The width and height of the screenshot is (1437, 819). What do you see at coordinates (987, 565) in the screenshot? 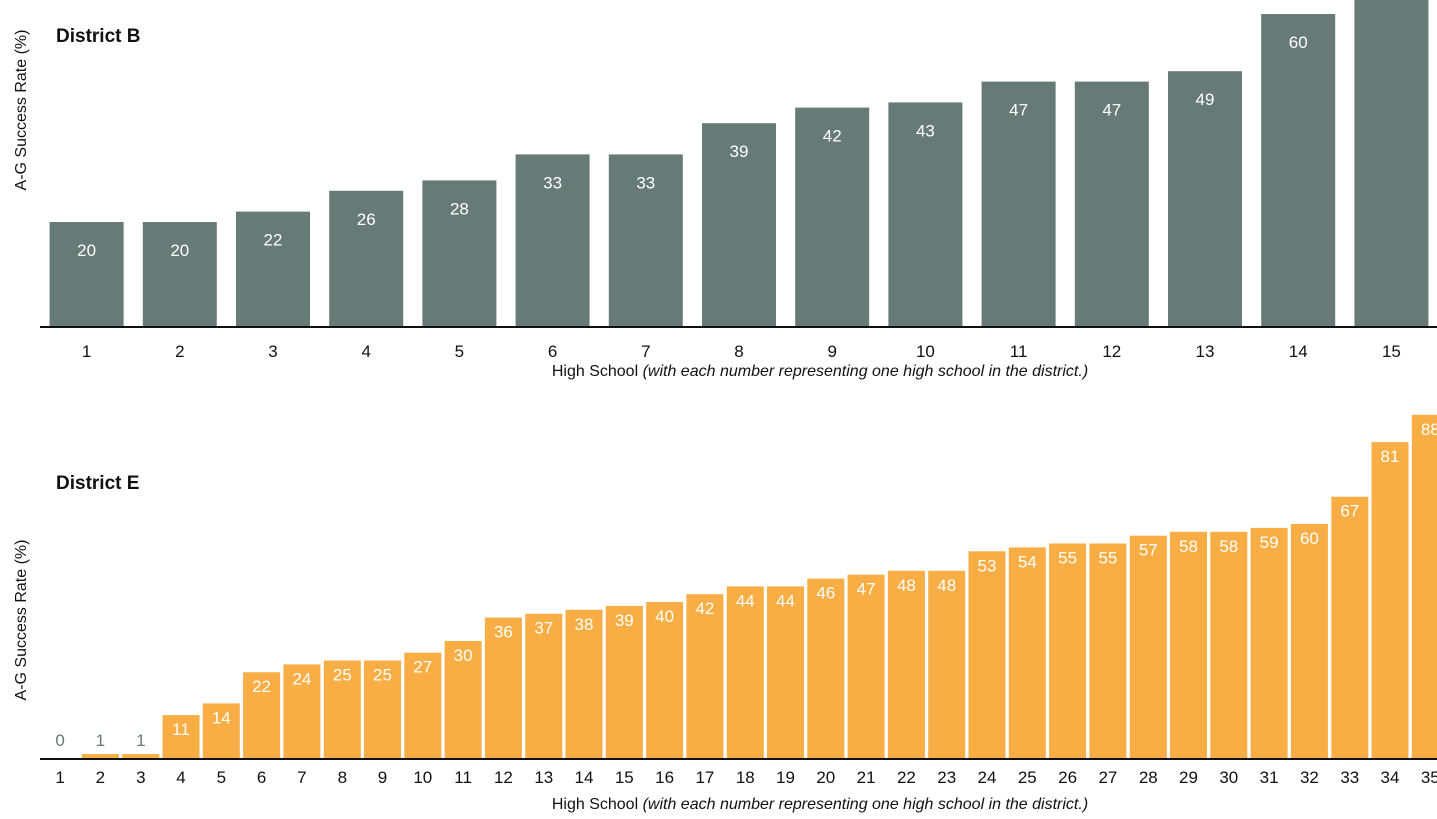
I see `data-label-24: 53` at bounding box center [987, 565].